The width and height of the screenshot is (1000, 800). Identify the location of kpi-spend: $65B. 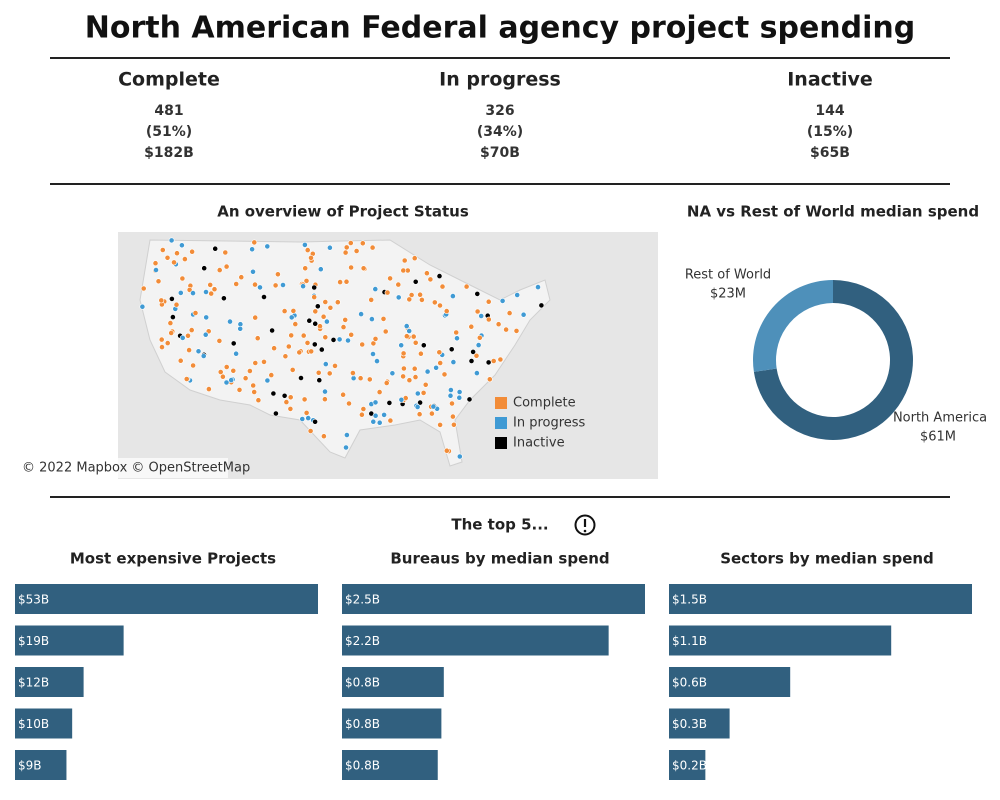
(830, 153).